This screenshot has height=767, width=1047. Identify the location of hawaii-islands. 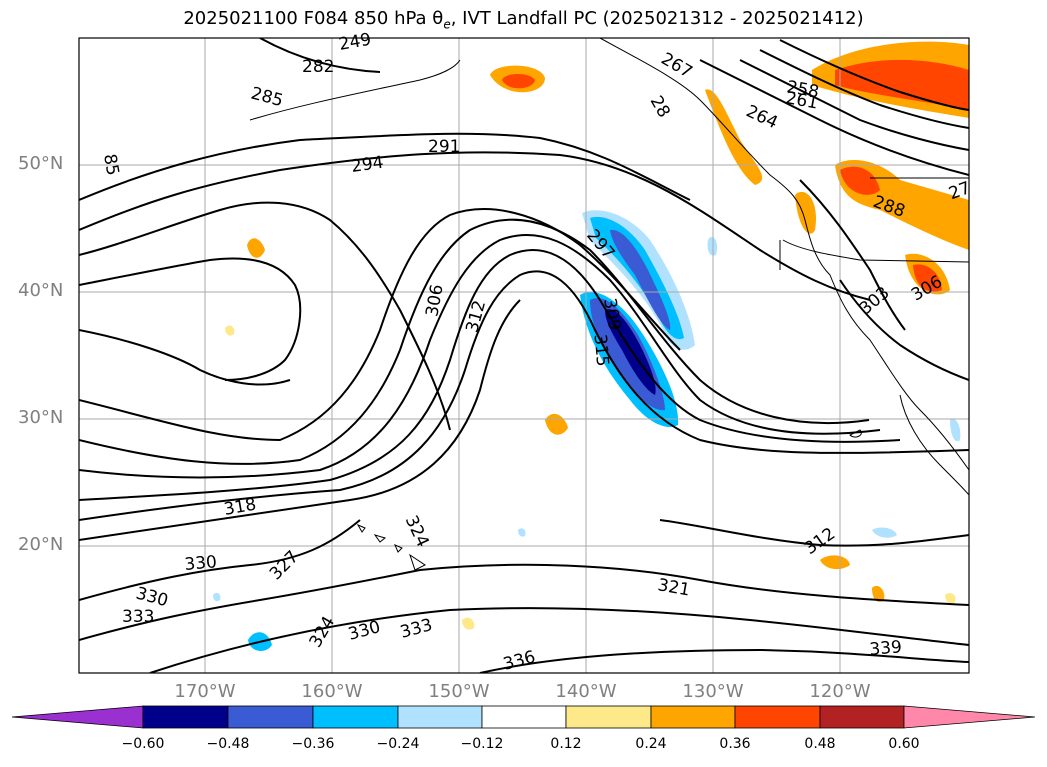
(391, 547).